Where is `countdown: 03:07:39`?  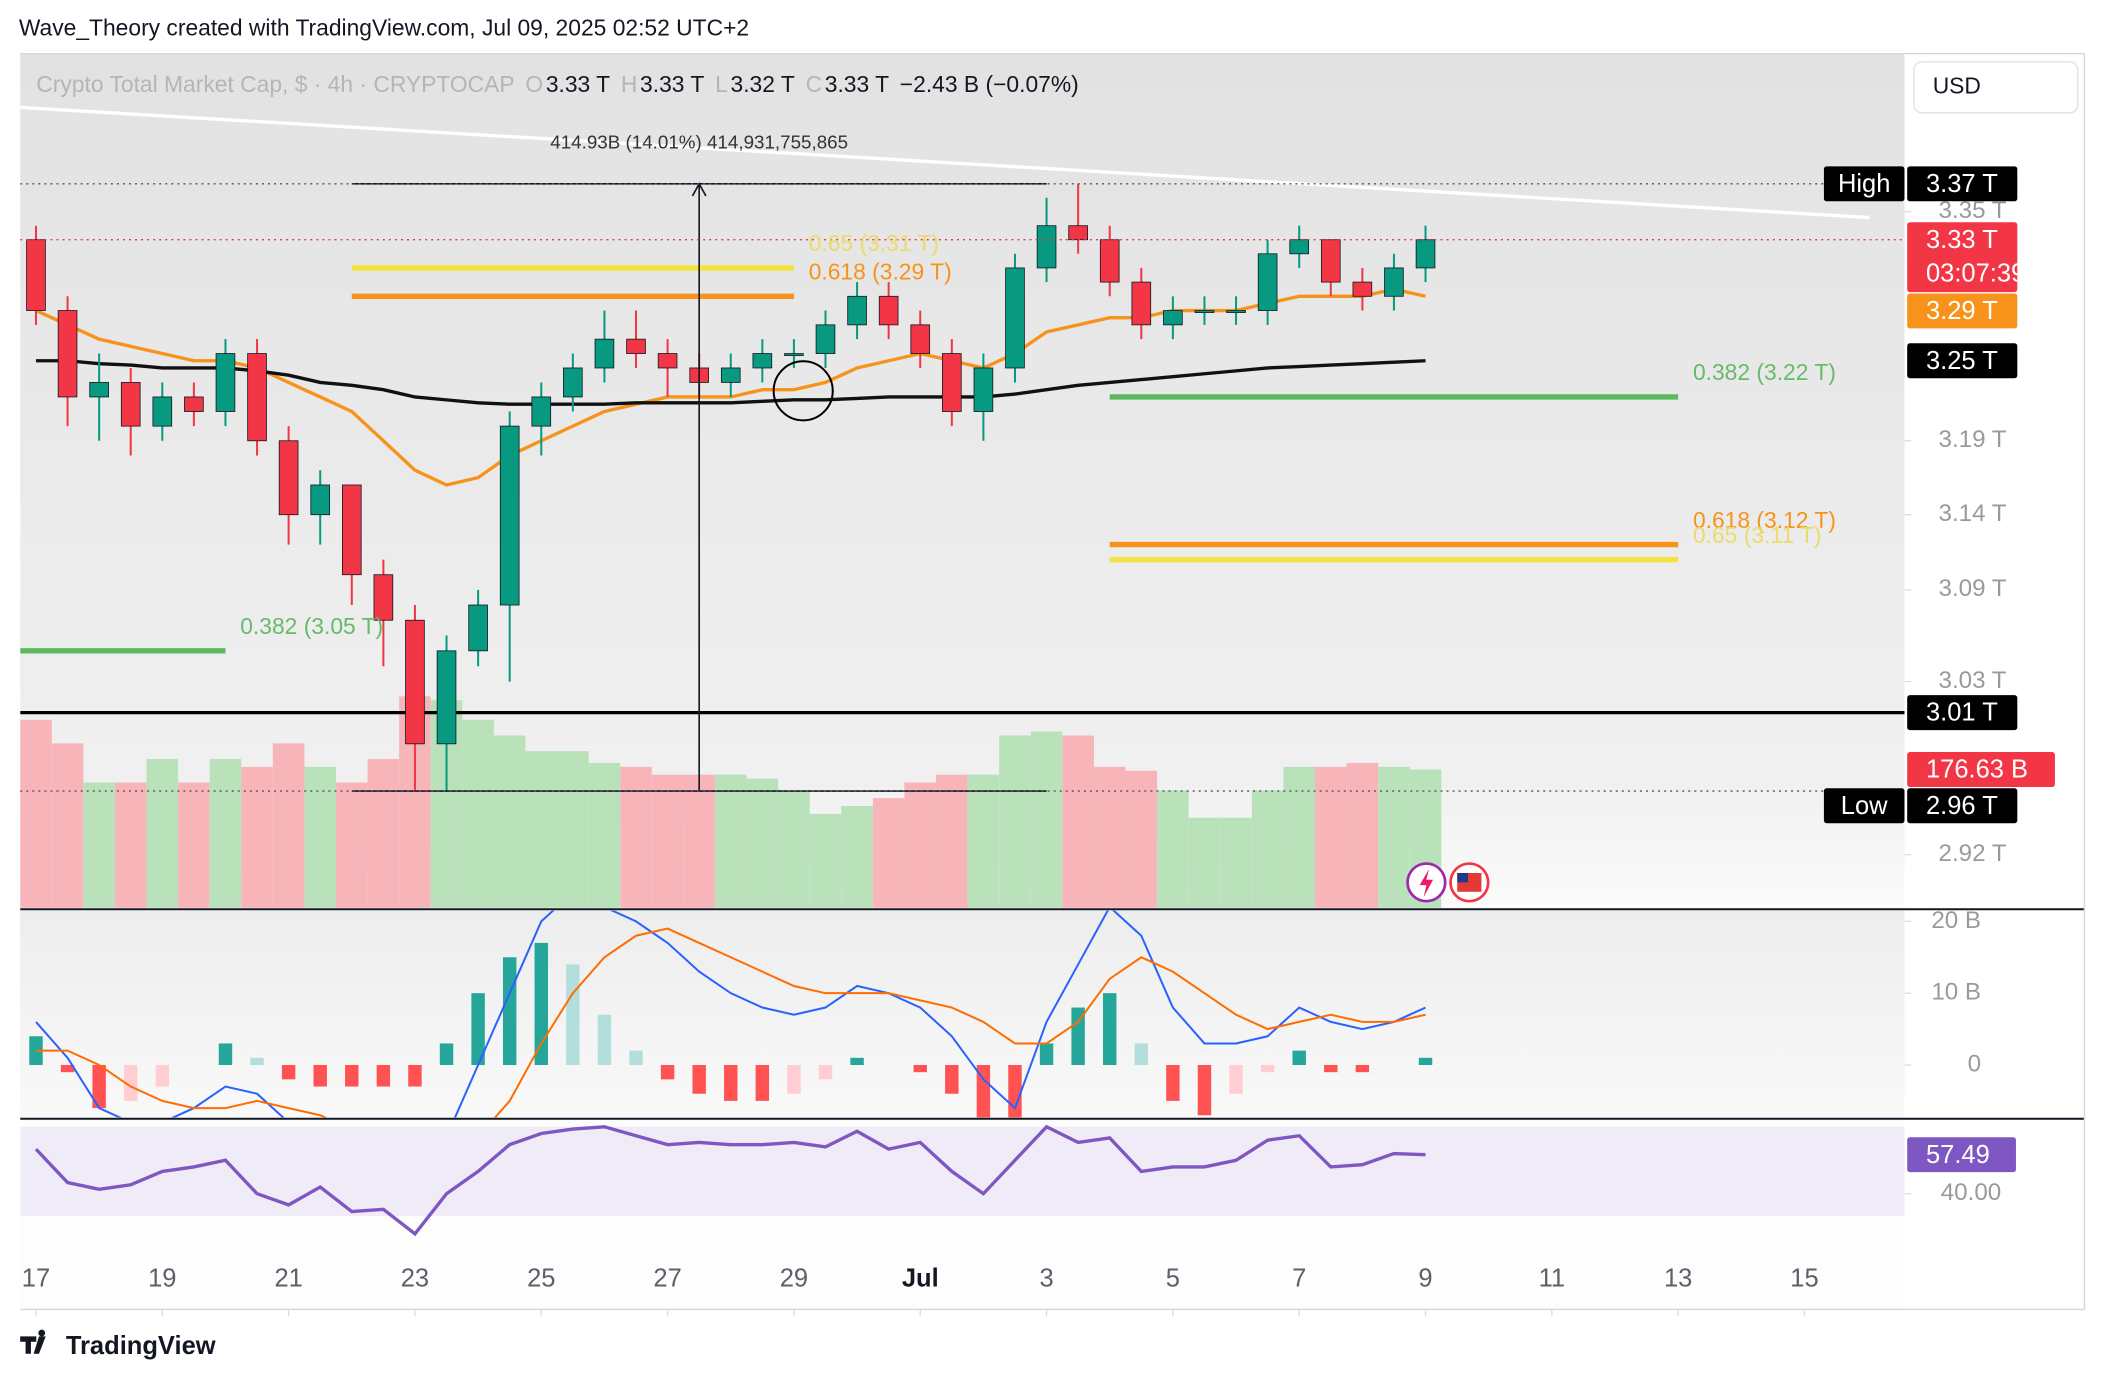 countdown: 03:07:39 is located at coordinates (1975, 273).